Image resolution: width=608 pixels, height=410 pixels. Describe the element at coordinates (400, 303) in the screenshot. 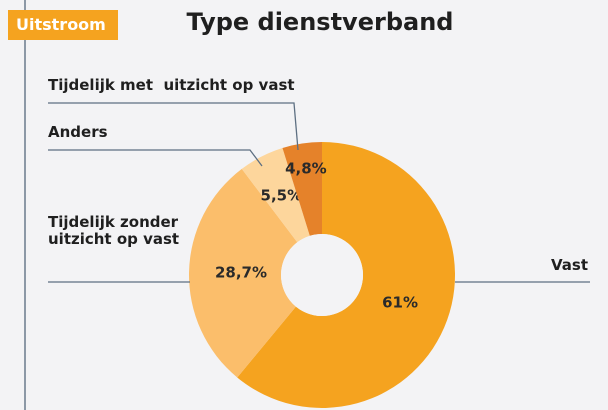

I see `value-label: 61%` at that location.